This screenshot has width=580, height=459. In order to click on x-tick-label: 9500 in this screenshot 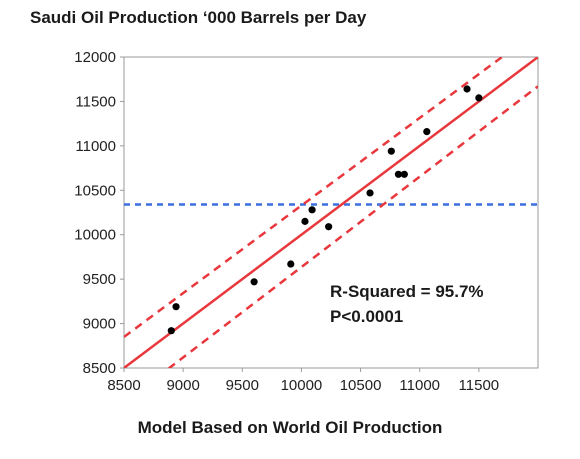, I will do `click(242, 385)`.